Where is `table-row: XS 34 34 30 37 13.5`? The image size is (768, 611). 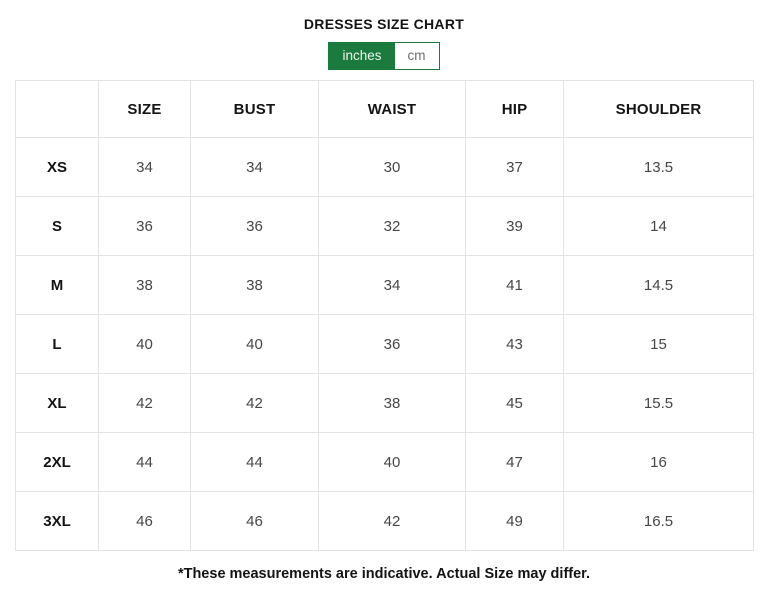 table-row: XS 34 34 30 37 13.5 is located at coordinates (384, 167).